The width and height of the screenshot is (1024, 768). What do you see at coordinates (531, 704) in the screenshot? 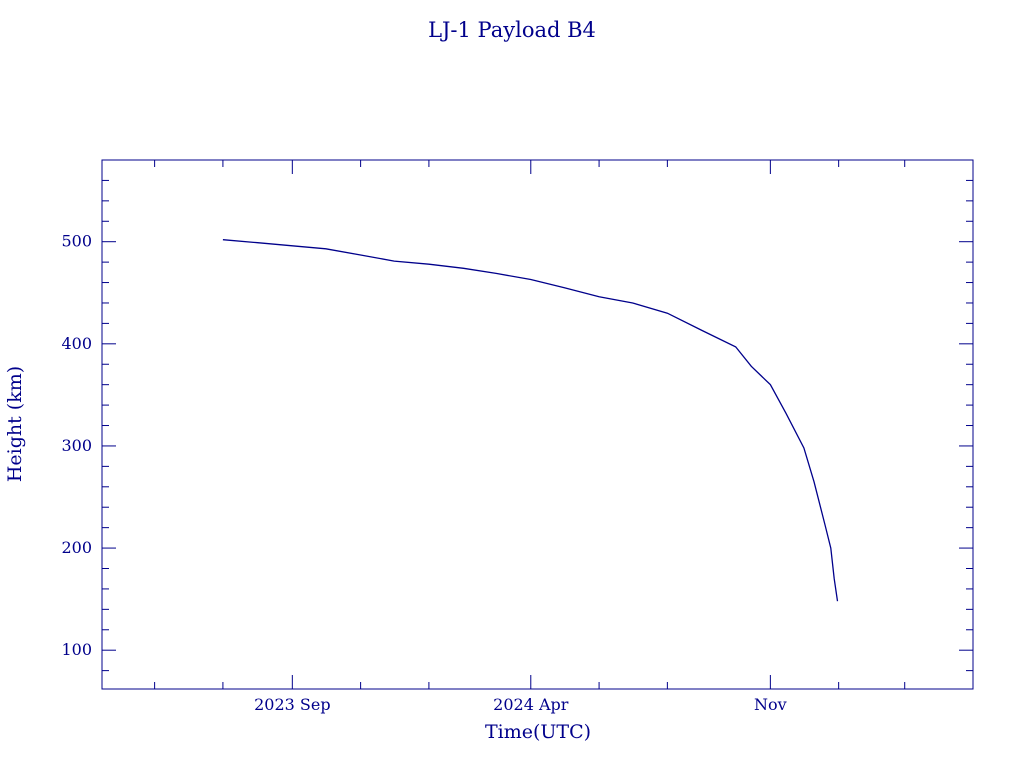
I see `x-tick-label: 2024 Apr` at bounding box center [531, 704].